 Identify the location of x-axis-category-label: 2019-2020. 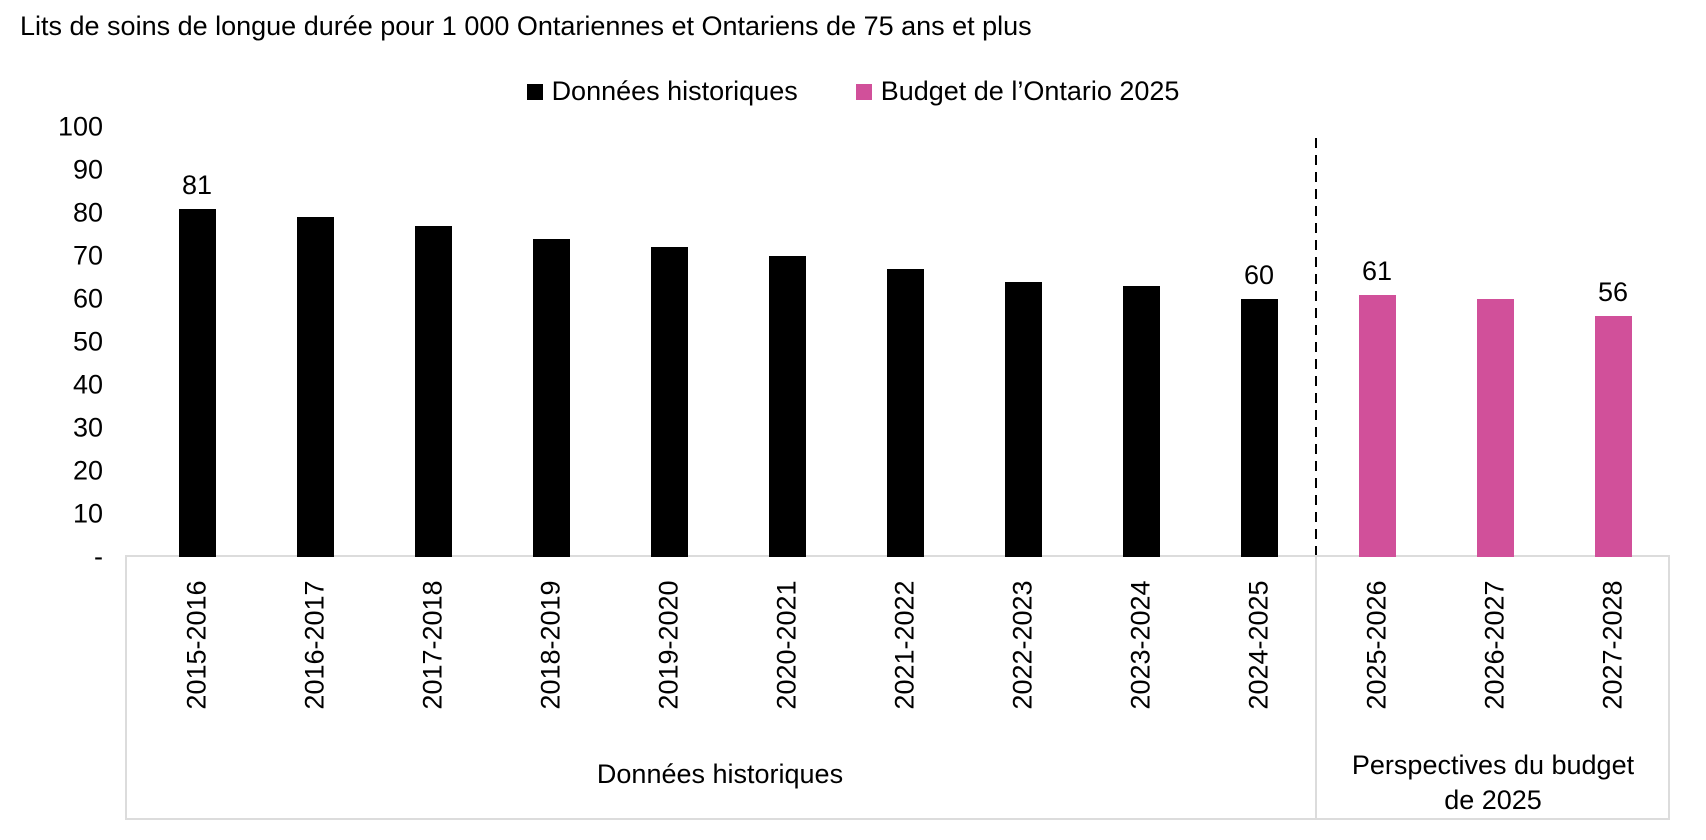
(668, 645).